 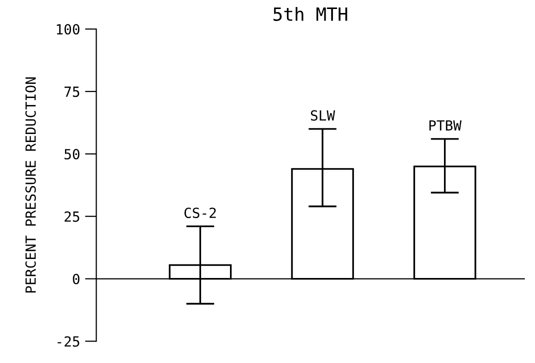 What do you see at coordinates (68, 29) in the screenshot?
I see `y-tick-label: 100` at bounding box center [68, 29].